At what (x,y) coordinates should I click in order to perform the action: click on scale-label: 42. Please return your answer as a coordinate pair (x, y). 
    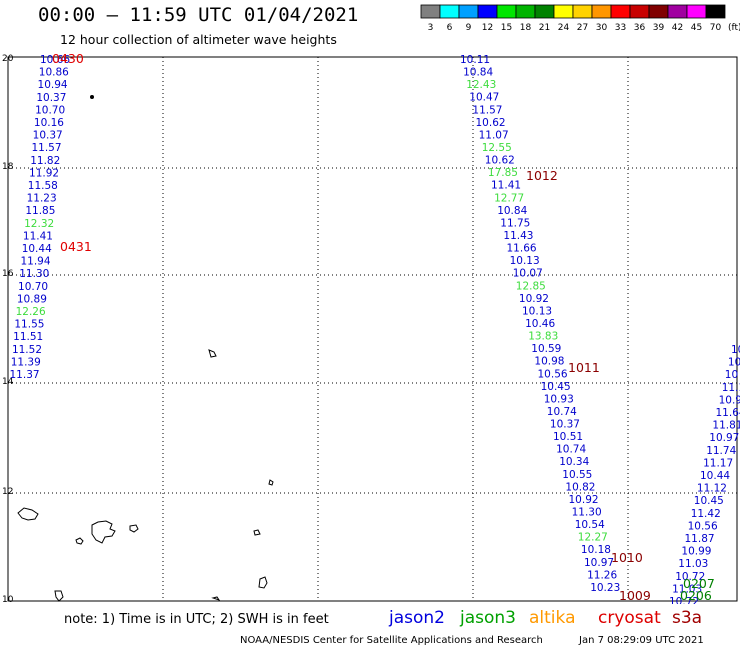
    Looking at the image, I should click on (677, 28).